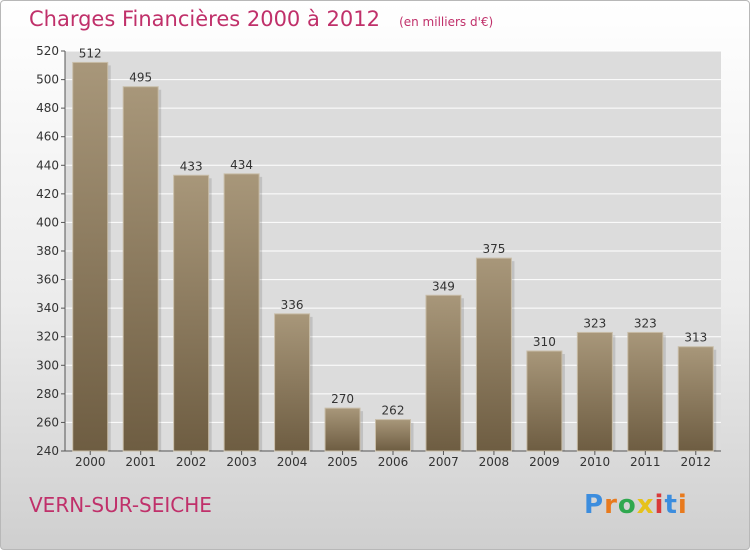 Image resolution: width=750 pixels, height=550 pixels. What do you see at coordinates (241, 462) in the screenshot?
I see `x-tick-label: 2003` at bounding box center [241, 462].